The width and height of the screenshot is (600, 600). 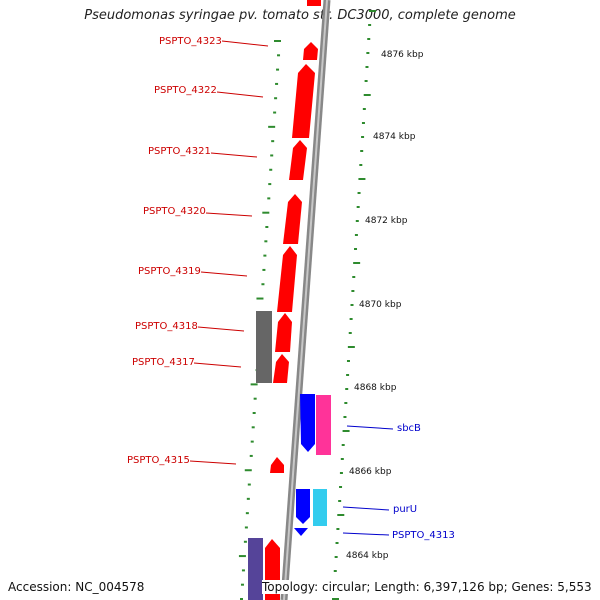 What do you see at coordinates (375, 388) in the screenshot?
I see `scale-label-4868: 4868 kbp` at bounding box center [375, 388].